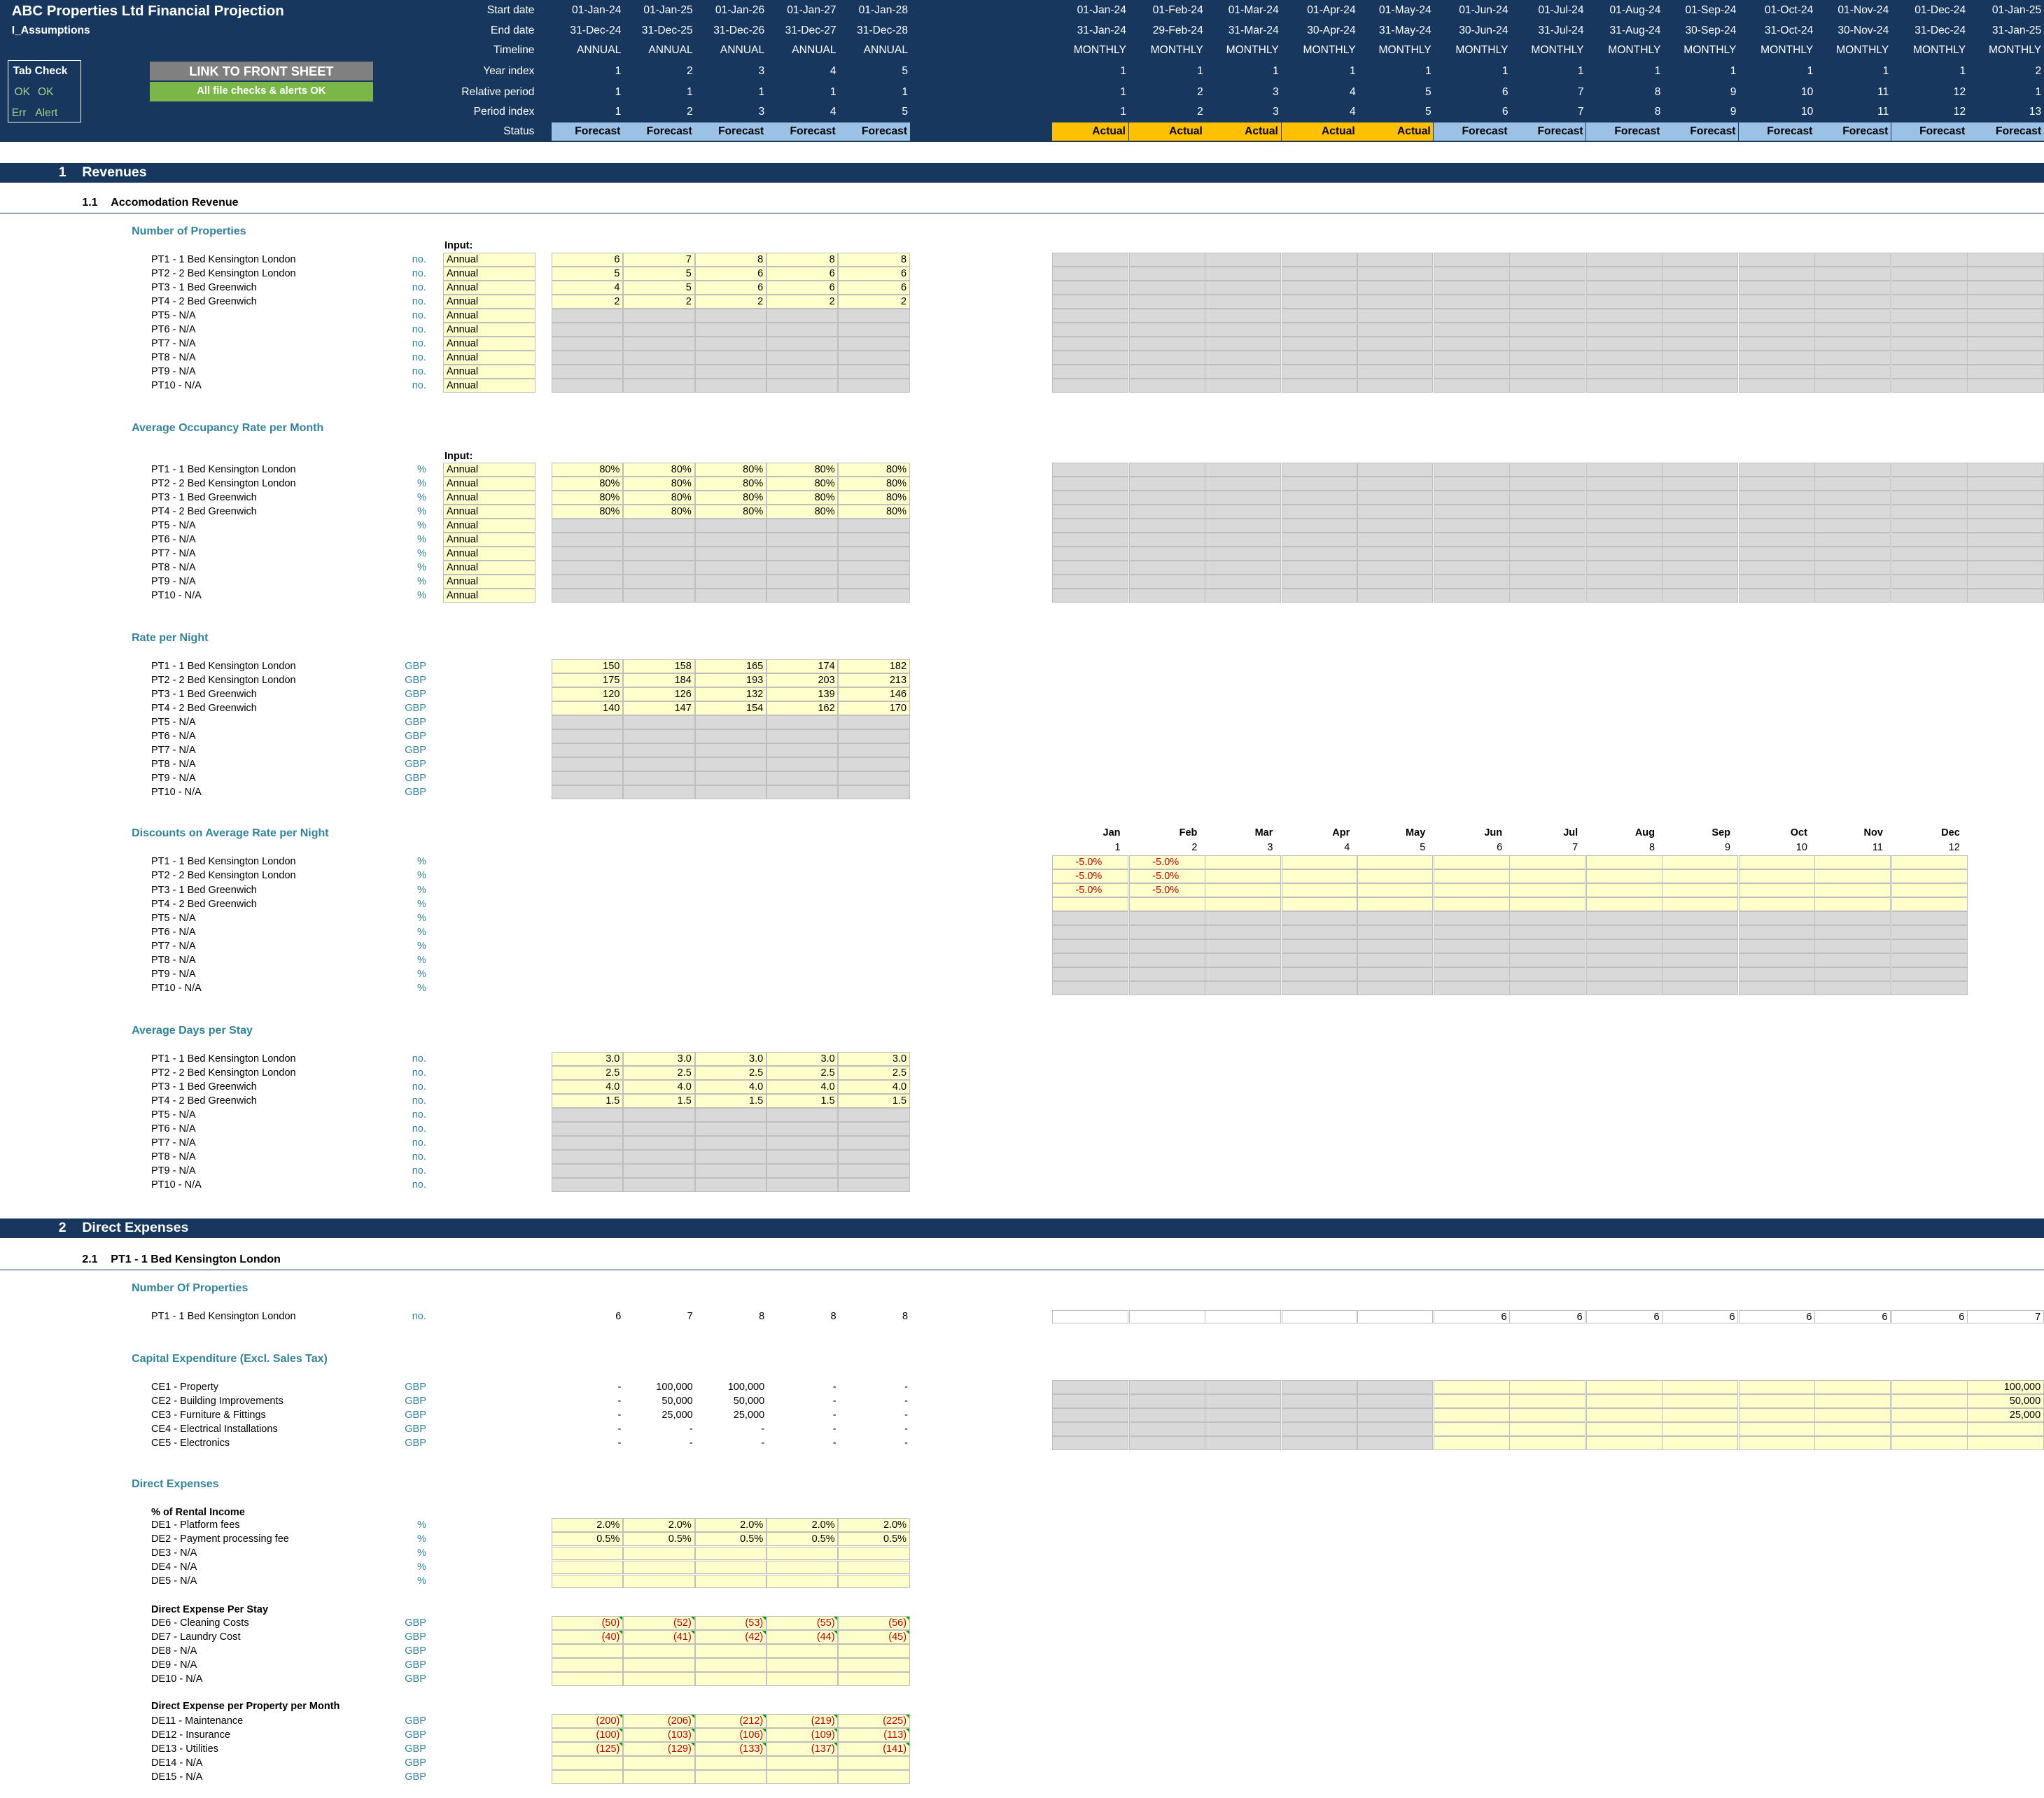 The image size is (2044, 1798). I want to click on link-to-front-sheet-button: LINK TO FRONT SHEET, so click(261, 71).